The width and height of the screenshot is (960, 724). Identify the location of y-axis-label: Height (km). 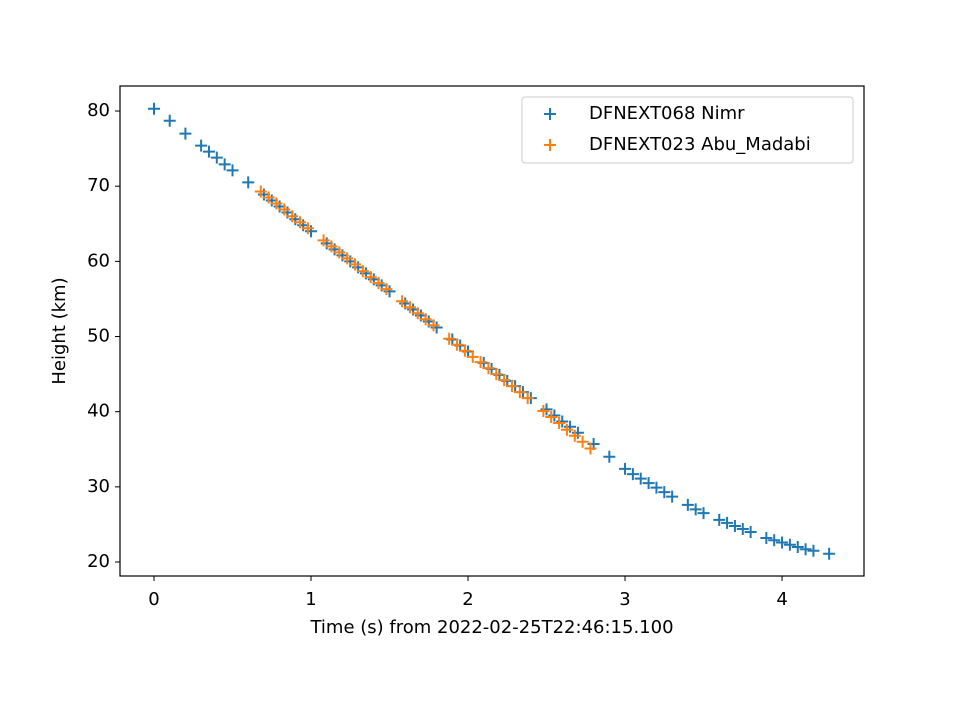
(59, 330).